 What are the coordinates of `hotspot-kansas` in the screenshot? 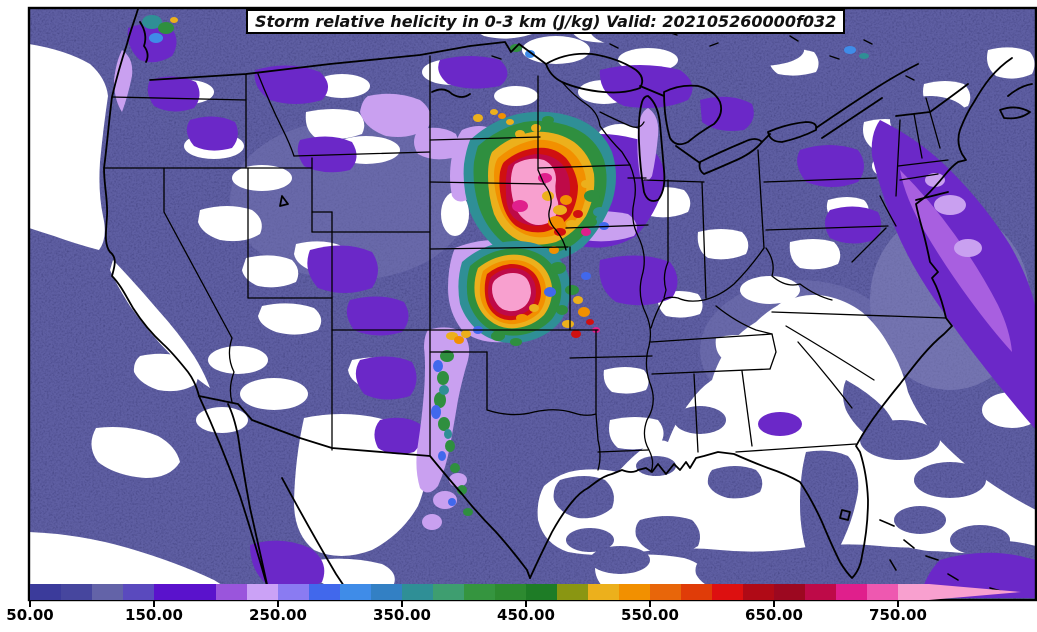 It's located at (514, 293).